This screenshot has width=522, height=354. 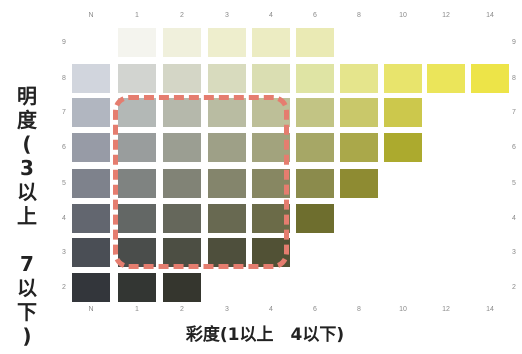 What do you see at coordinates (227, 309) in the screenshot?
I see `chroma-tick-bottom: 3` at bounding box center [227, 309].